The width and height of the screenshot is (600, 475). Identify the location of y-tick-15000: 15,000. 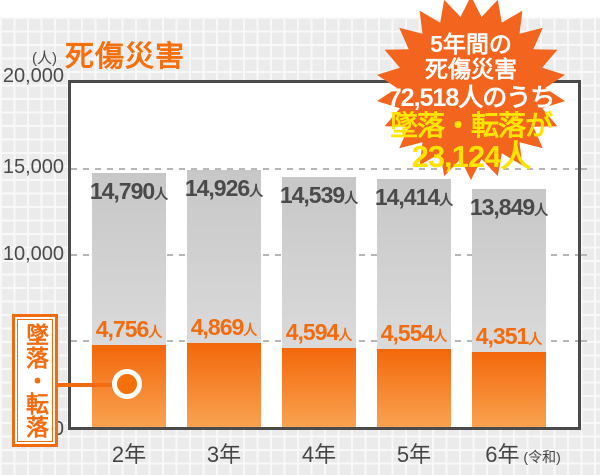
(33, 167).